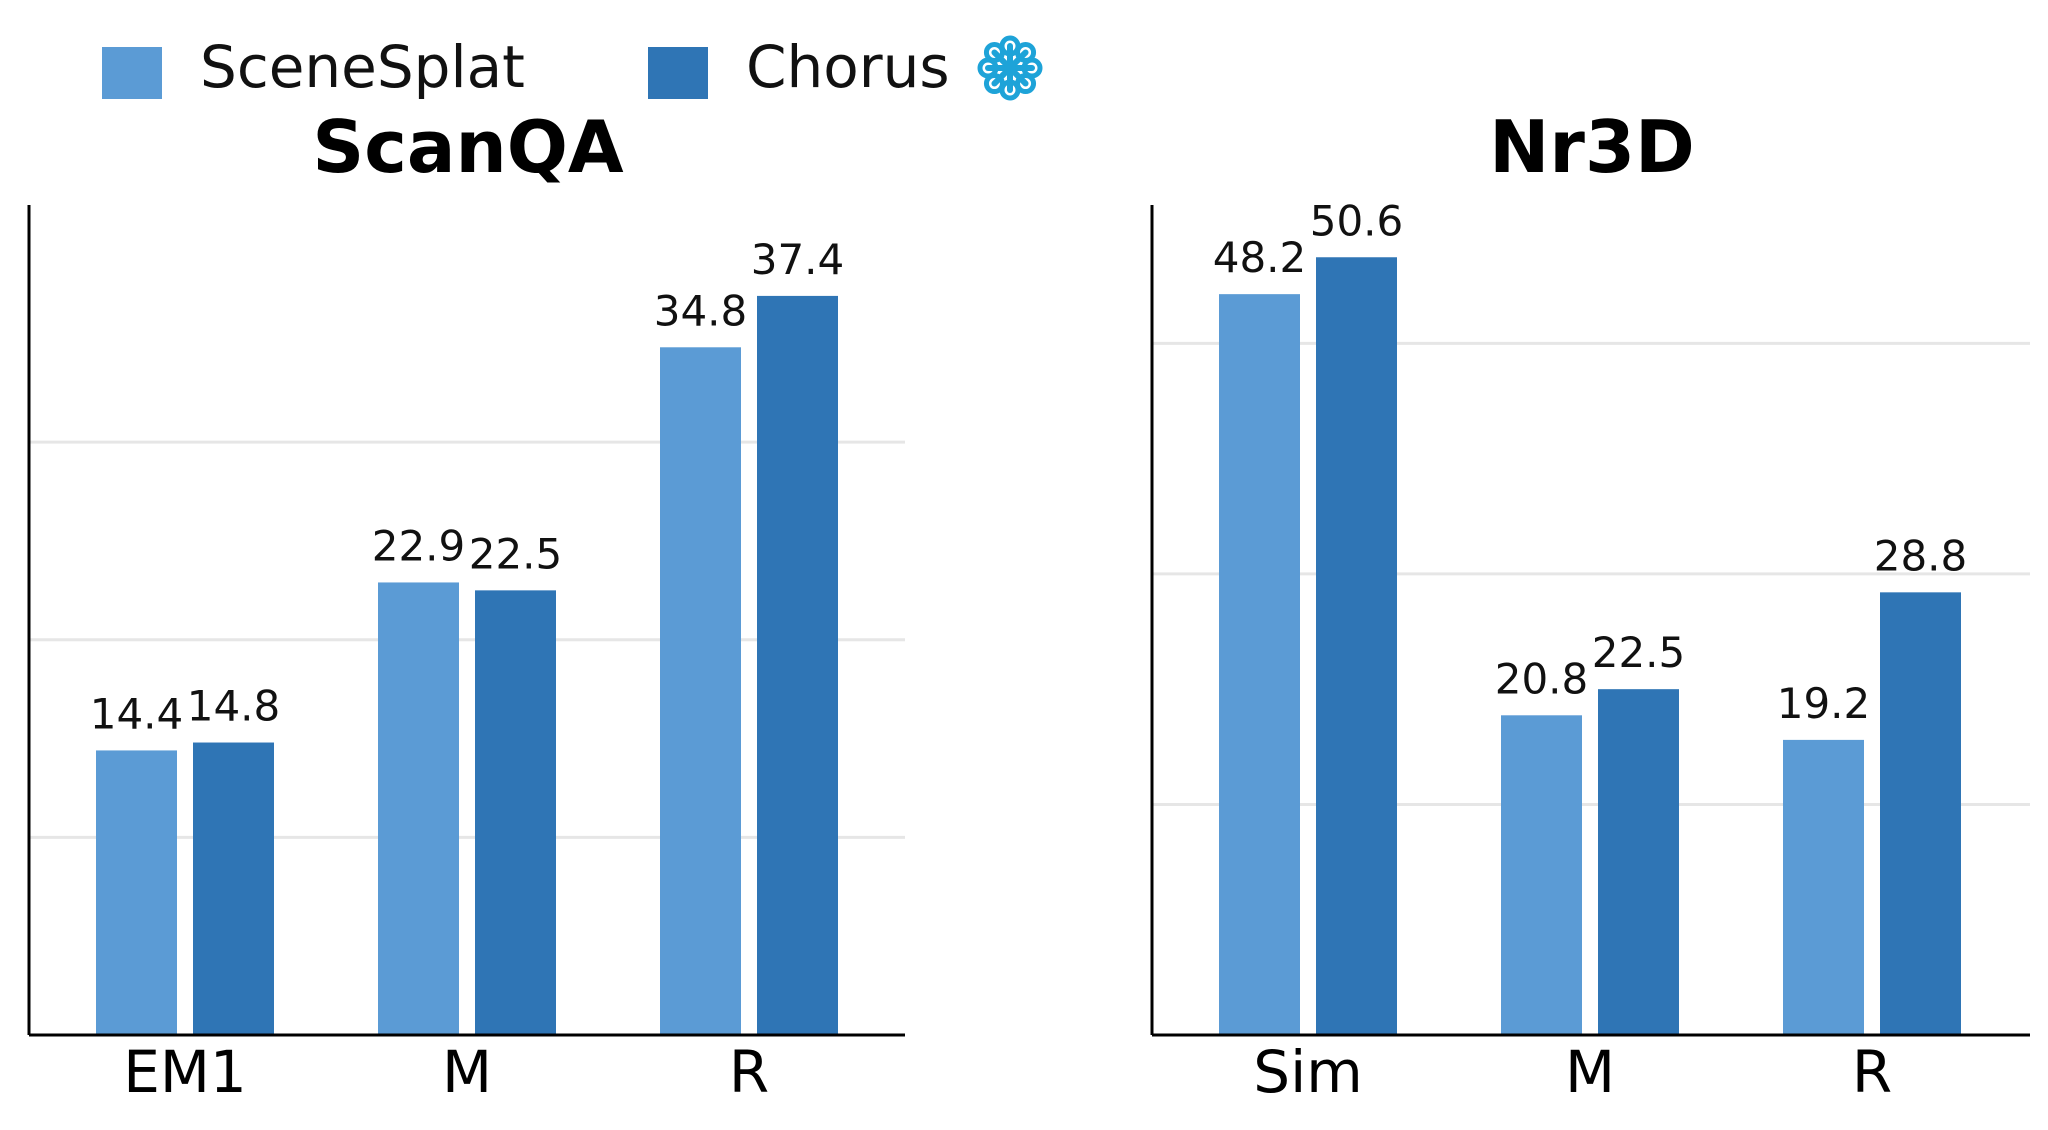 The width and height of the screenshot is (2048, 1130). What do you see at coordinates (234, 706) in the screenshot?
I see `data-label: 14.8` at bounding box center [234, 706].